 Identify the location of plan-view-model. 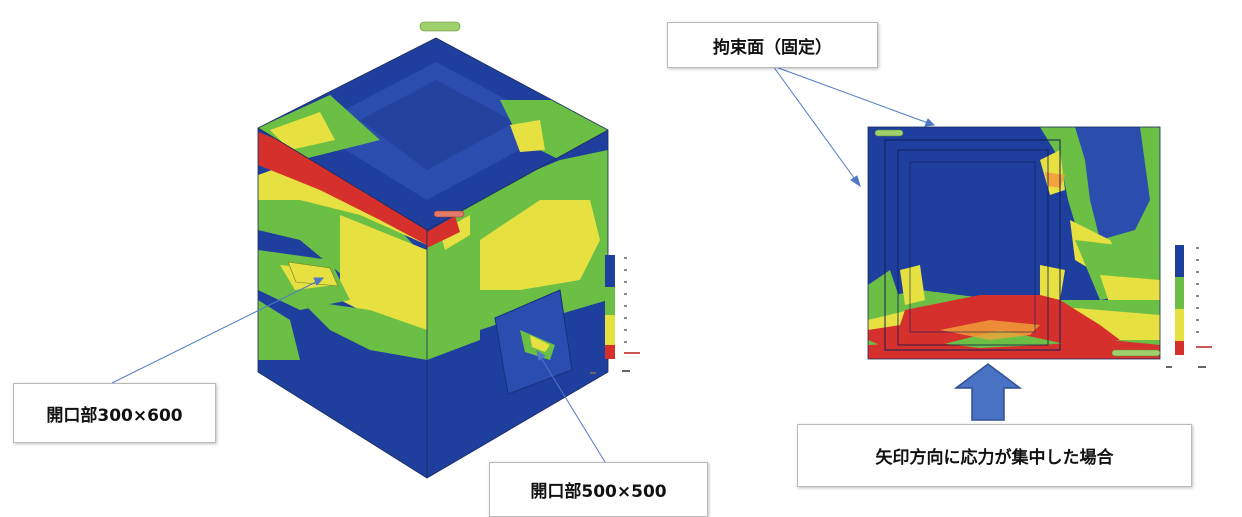
(1014, 243).